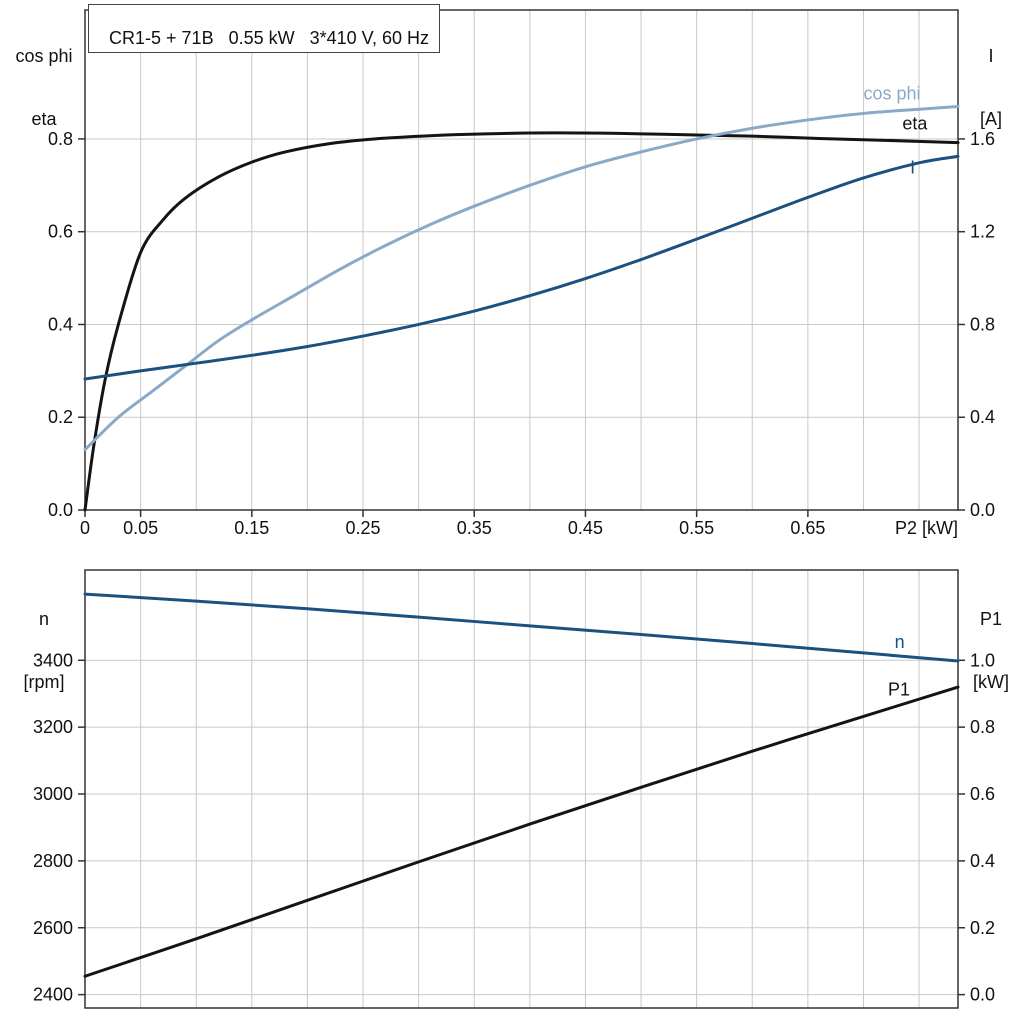 The image size is (1024, 1024). I want to click on axis-title-current-unit: [A], so click(990, 119).